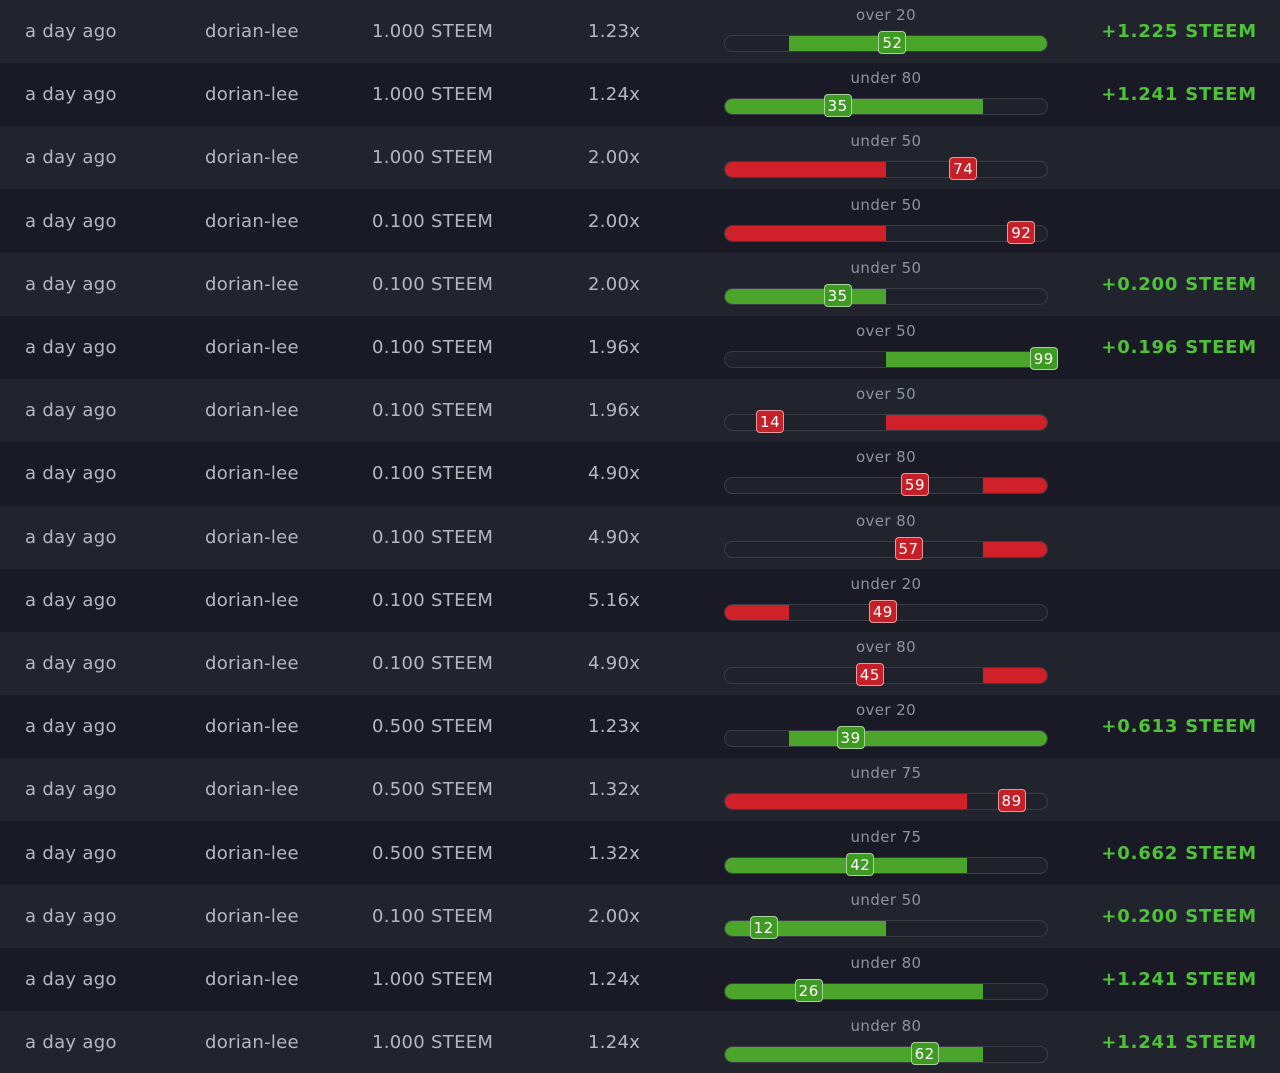  Describe the element at coordinates (1179, 284) in the screenshot. I see `bet-payout: +0.200 STEEM` at that location.